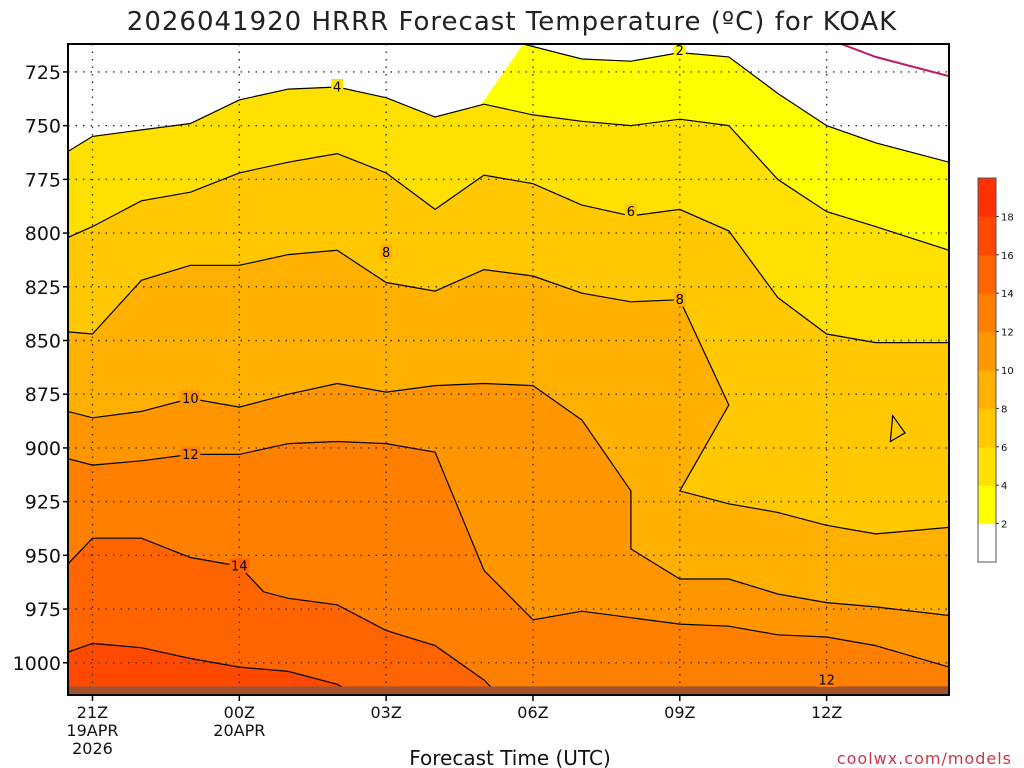  Describe the element at coordinates (508, 690) in the screenshot. I see `ground-surface` at that location.